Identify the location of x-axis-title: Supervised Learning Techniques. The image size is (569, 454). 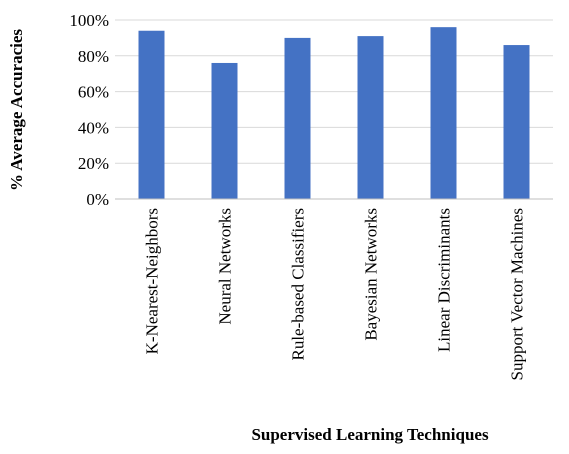
(370, 434).